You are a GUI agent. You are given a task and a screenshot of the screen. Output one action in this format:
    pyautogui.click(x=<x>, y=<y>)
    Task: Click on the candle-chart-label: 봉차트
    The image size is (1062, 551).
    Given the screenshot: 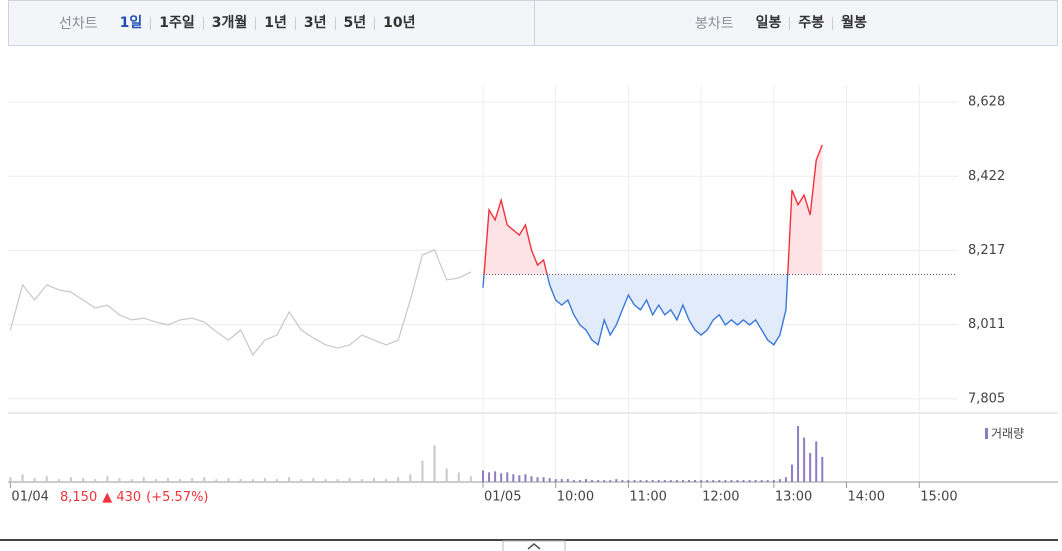 What is the action you would take?
    pyautogui.click(x=714, y=24)
    